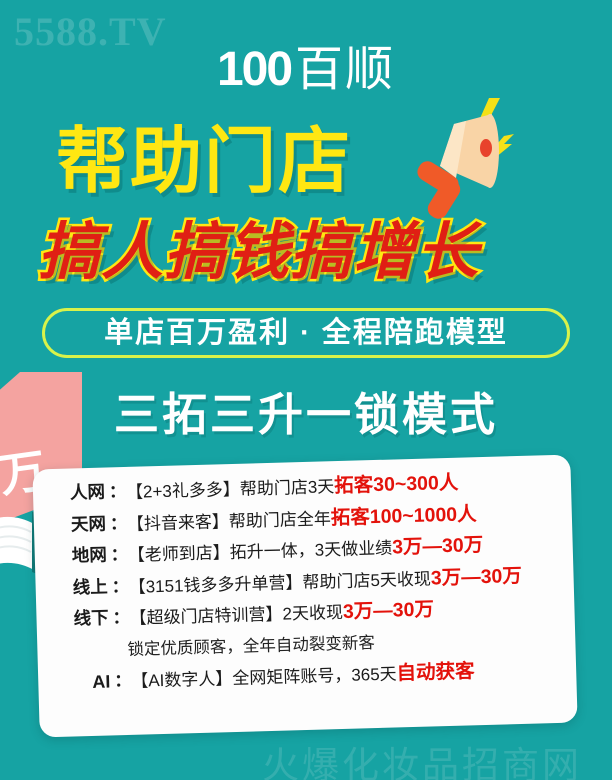  I want to click on brand-logo-number: 100, so click(254, 69).